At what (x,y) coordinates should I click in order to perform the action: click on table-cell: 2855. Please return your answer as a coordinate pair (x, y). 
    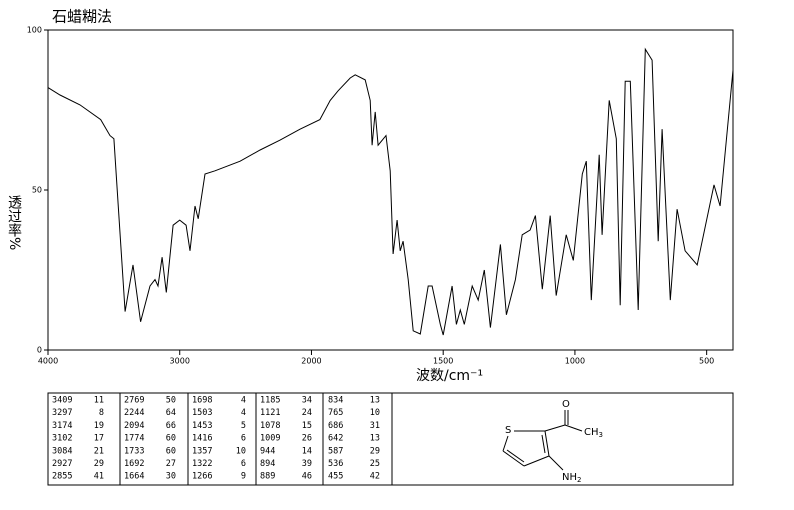
    Looking at the image, I should click on (62, 477).